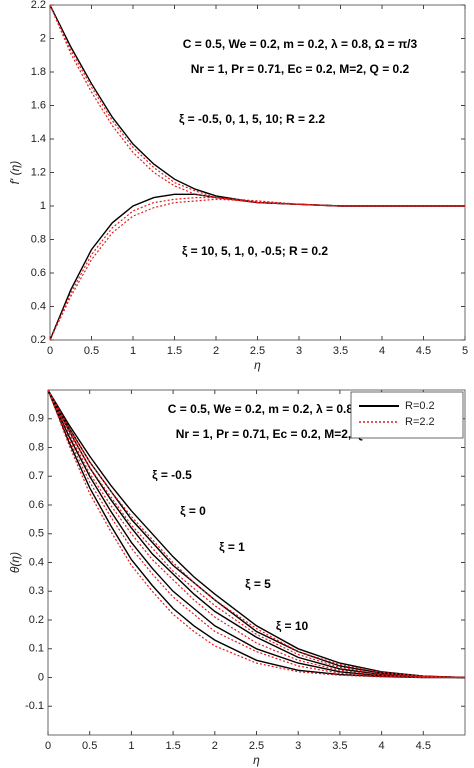  I want to click on y-tick-label: 1.4, so click(38, 139).